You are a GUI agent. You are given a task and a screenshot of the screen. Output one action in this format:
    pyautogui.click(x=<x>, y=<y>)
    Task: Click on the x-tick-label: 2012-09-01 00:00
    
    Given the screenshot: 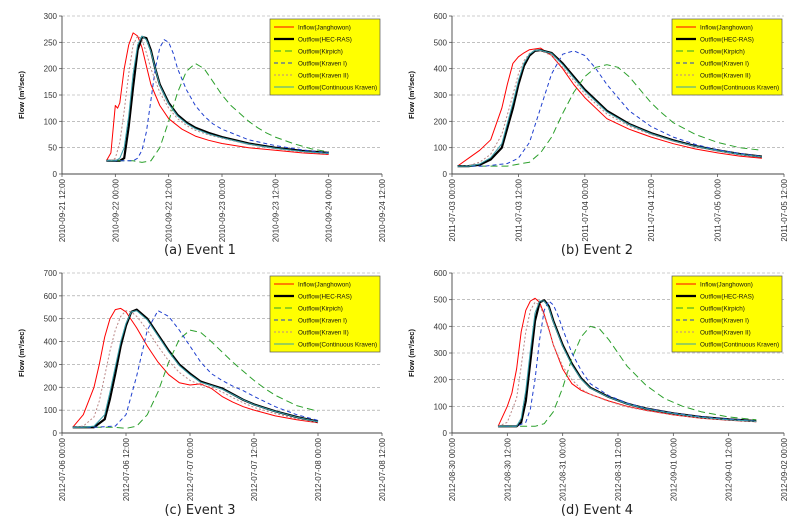 What is the action you would take?
    pyautogui.click(x=673, y=469)
    